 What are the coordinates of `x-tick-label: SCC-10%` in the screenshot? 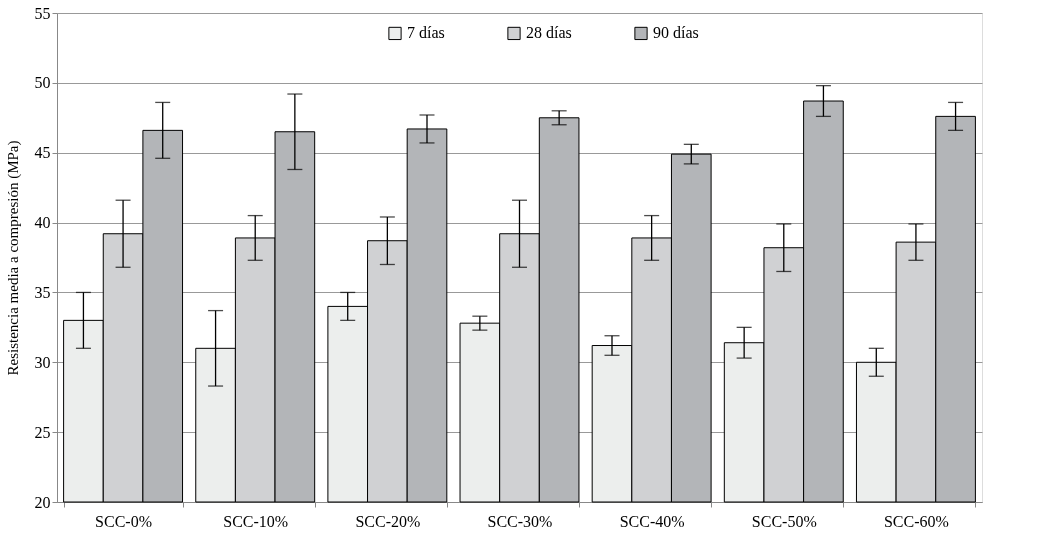 It's located at (256, 521).